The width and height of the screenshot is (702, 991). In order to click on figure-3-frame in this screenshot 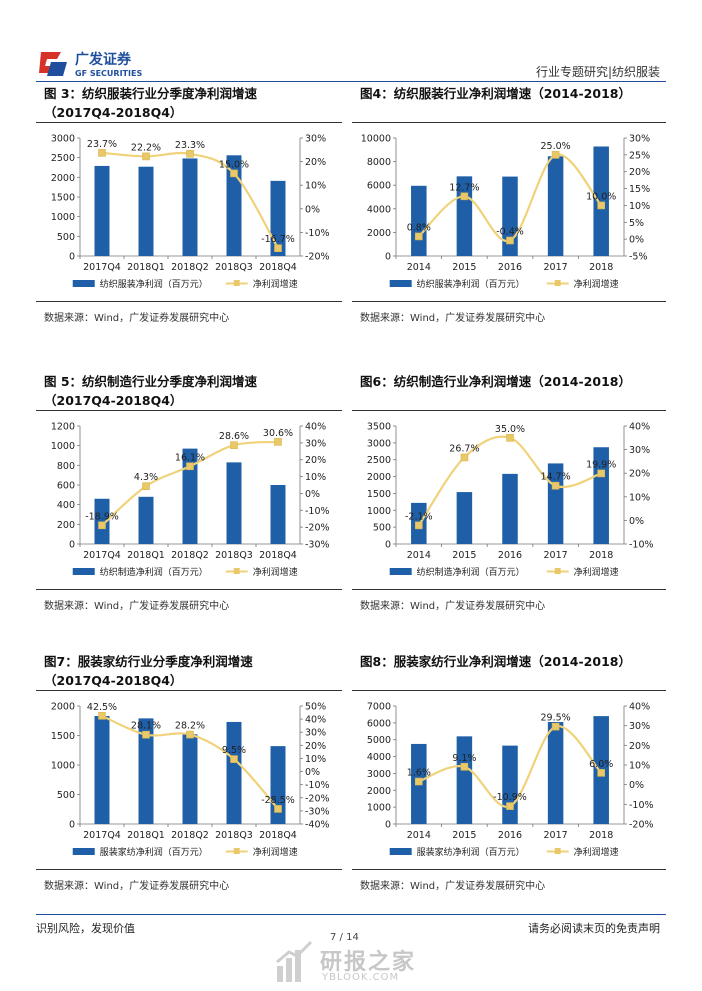, I will do `click(189, 212)`.